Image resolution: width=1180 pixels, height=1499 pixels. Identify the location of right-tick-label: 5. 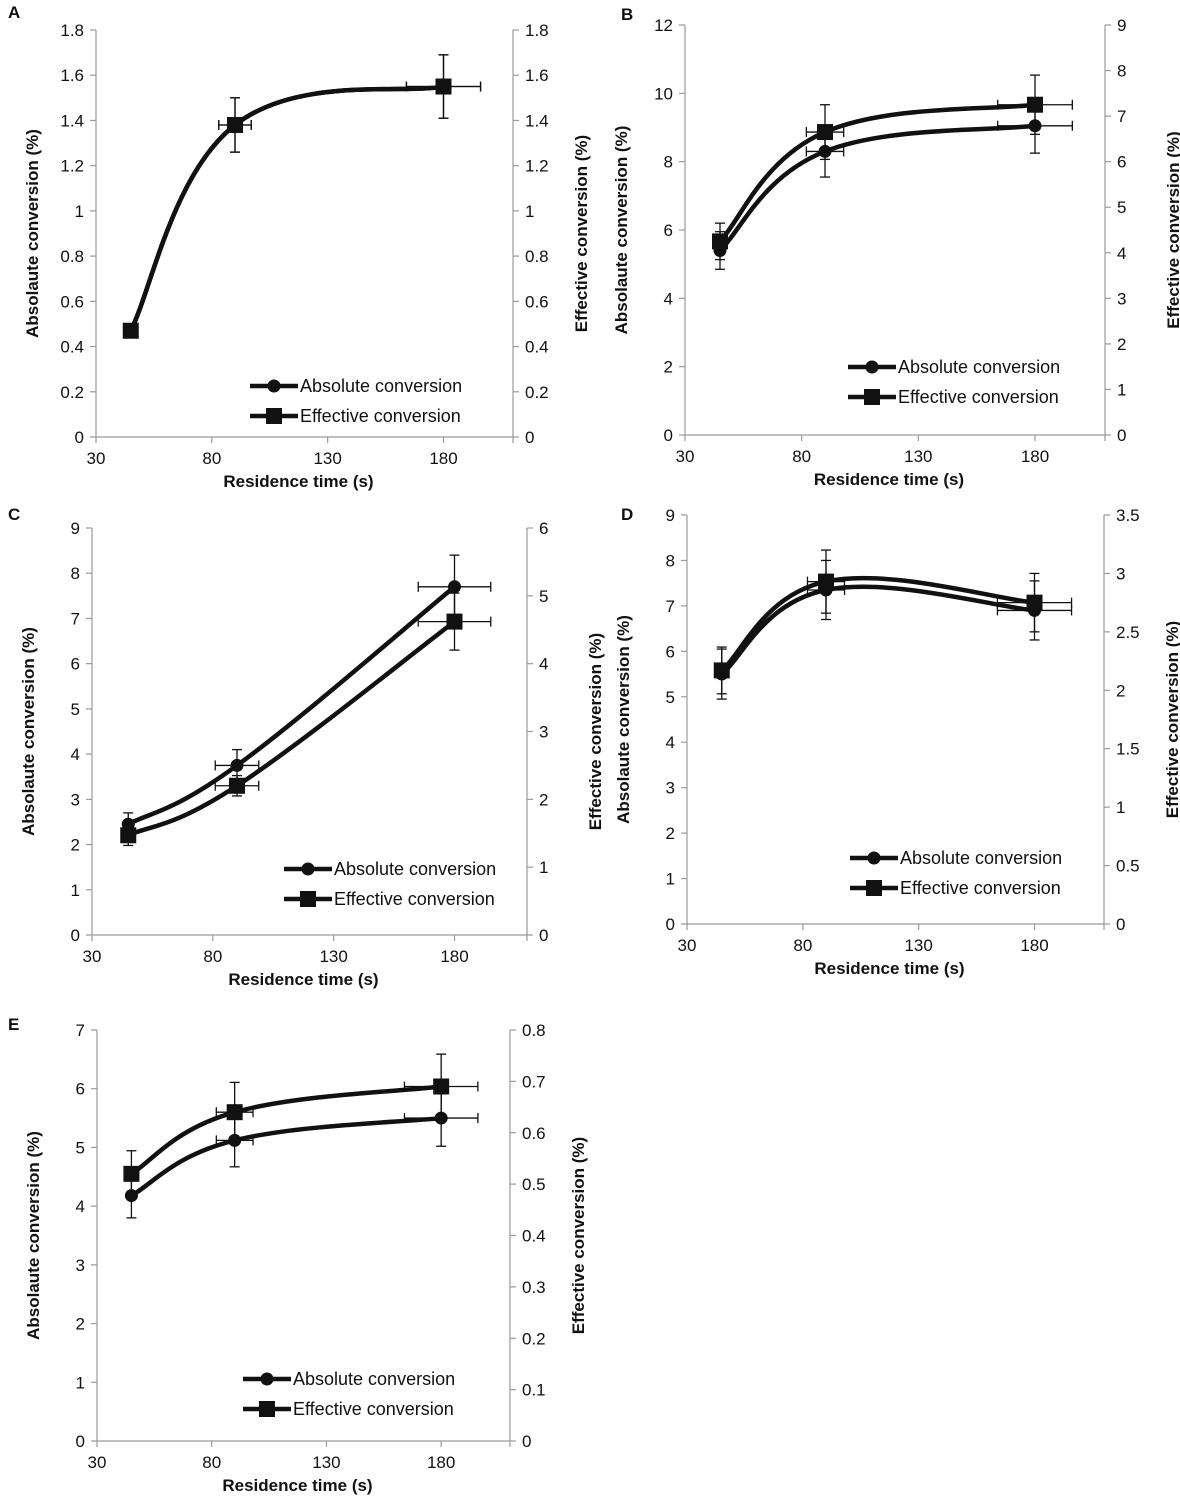
(1121, 207).